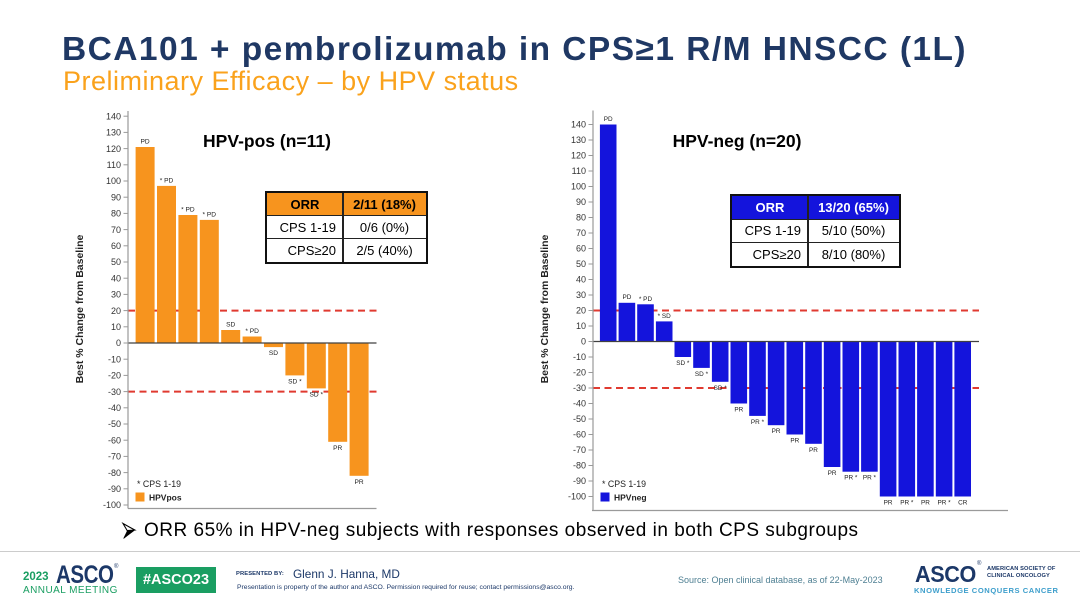  What do you see at coordinates (665, 316) in the screenshot?
I see `svg-text: * SD` at bounding box center [665, 316].